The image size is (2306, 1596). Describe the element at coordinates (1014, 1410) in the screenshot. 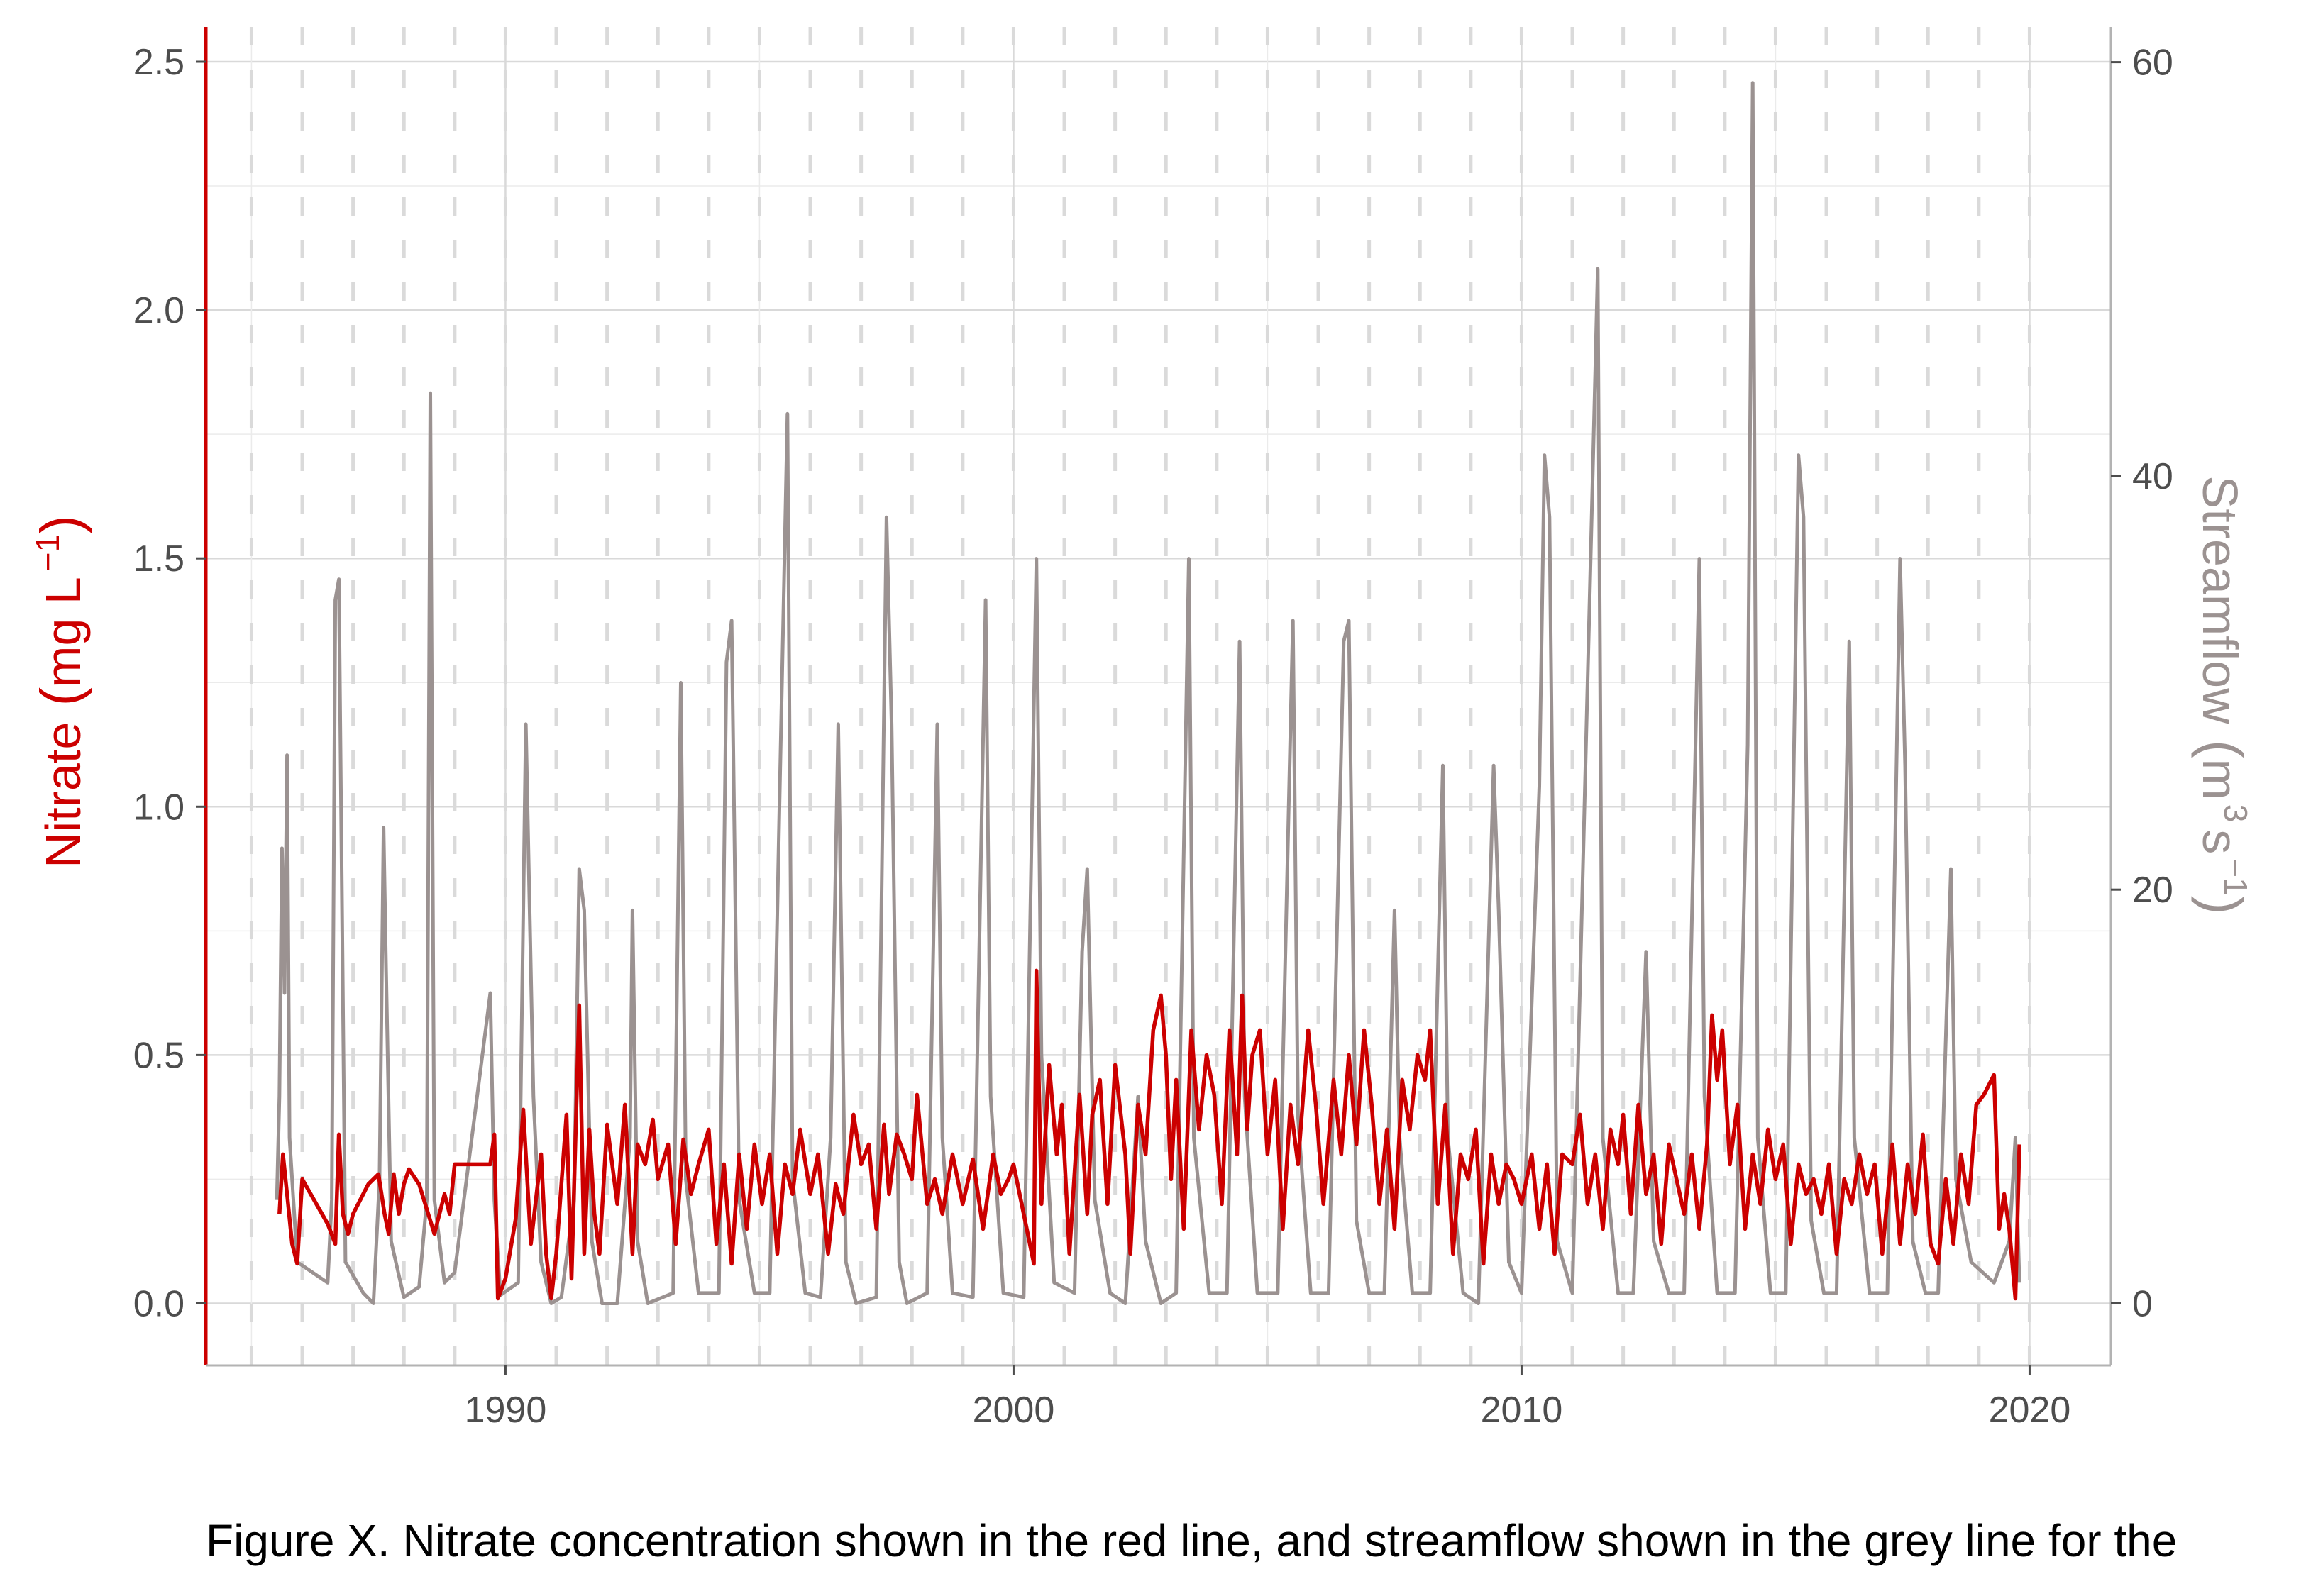

I see `x-tick-label: 2000` at that location.